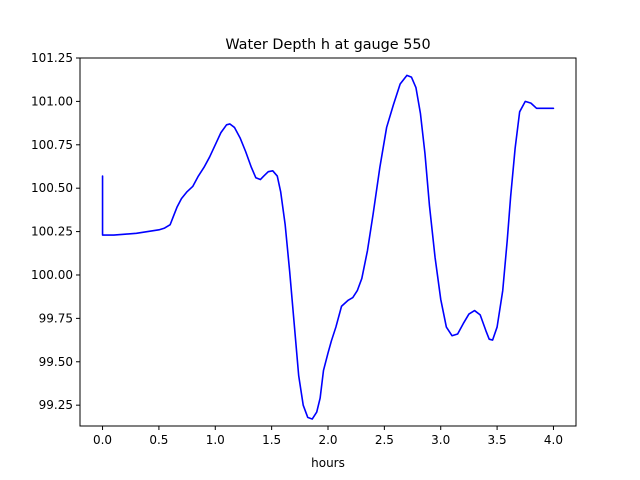  I want to click on x-tick-label: 1.0, so click(215, 440).